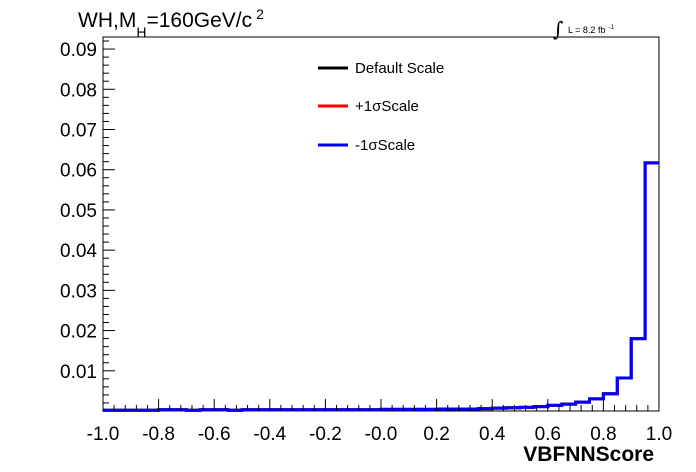 The width and height of the screenshot is (696, 472). Describe the element at coordinates (603, 434) in the screenshot. I see `x-tick-label: 0.8` at that location.